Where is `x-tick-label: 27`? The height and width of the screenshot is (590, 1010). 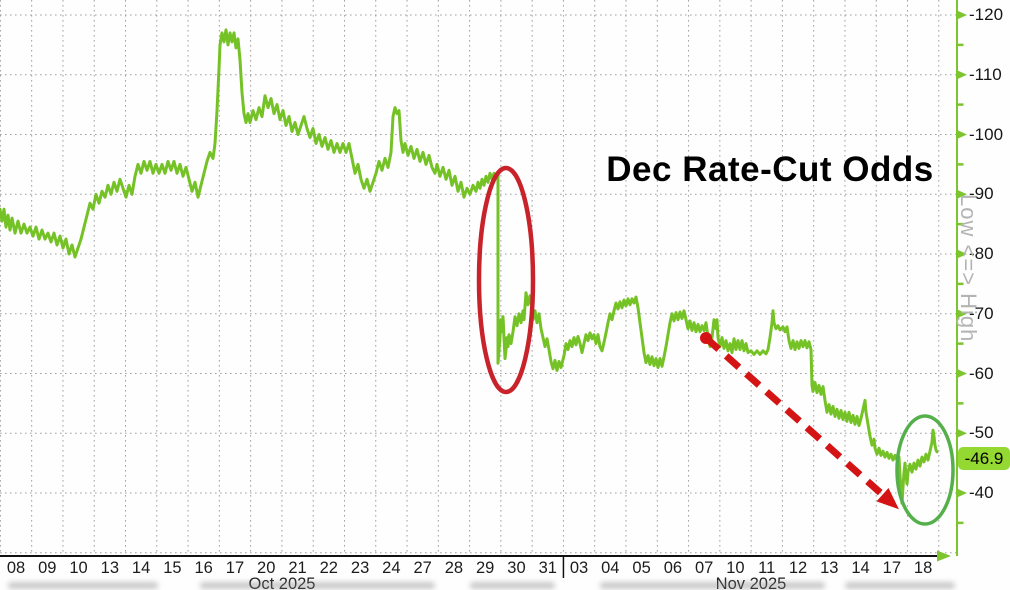
x-tick-label: 27 is located at coordinates (422, 568).